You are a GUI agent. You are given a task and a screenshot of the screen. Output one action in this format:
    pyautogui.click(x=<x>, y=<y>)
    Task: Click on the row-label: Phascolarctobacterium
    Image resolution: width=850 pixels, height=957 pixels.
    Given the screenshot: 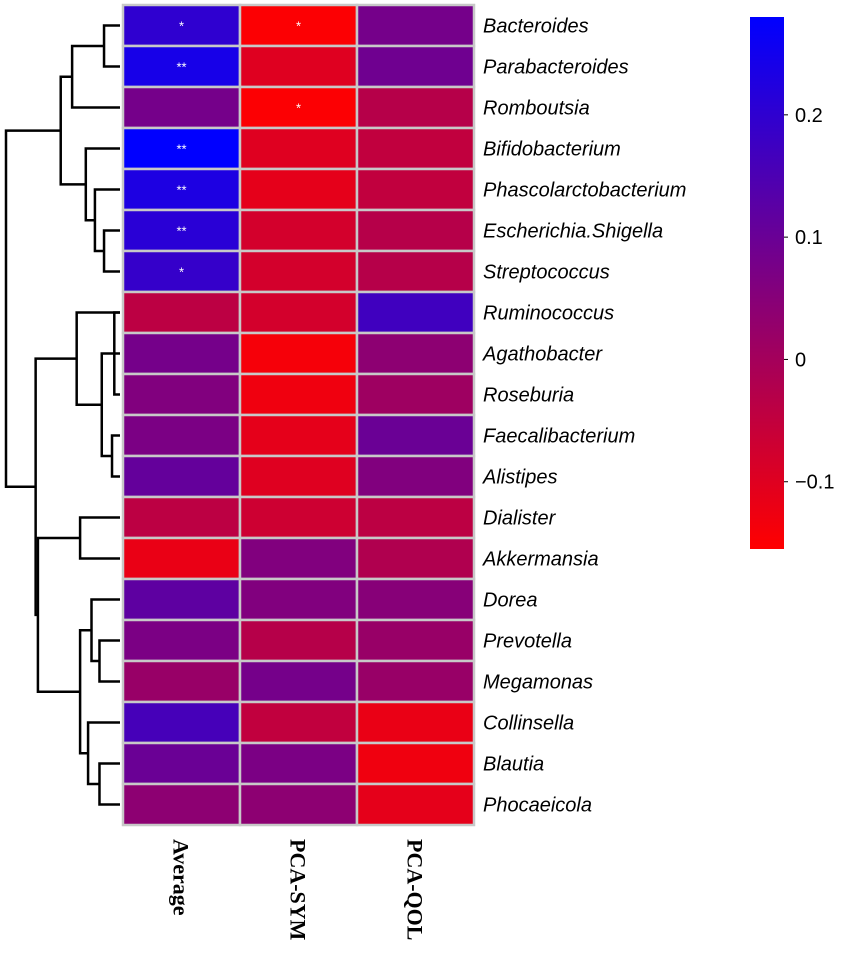 What is the action you would take?
    pyautogui.click(x=584, y=191)
    